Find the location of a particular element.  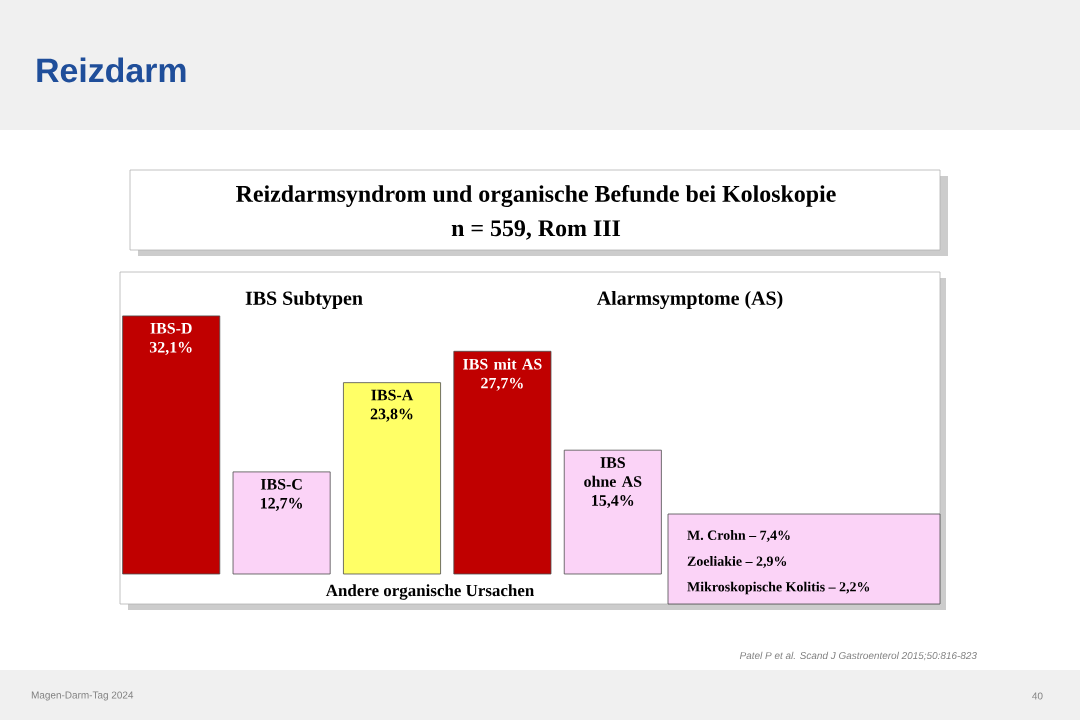

text: Reizdarm is located at coordinates (111, 70).